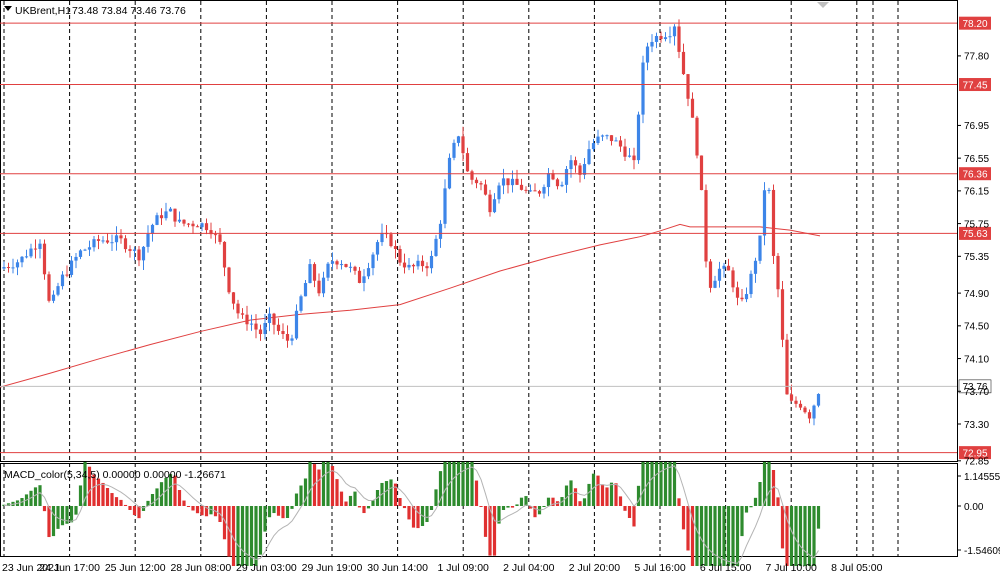 The height and width of the screenshot is (585, 1000). I want to click on level-label: 75.63, so click(974, 234).